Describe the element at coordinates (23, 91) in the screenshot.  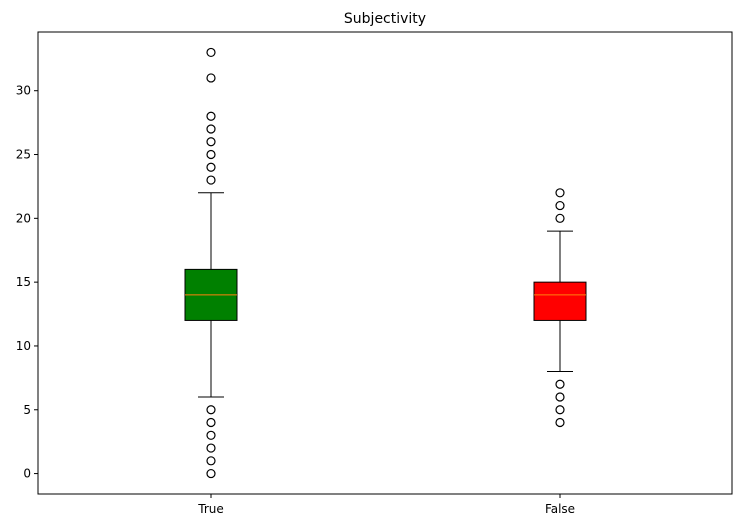
I see `y-tick-label: 30` at that location.